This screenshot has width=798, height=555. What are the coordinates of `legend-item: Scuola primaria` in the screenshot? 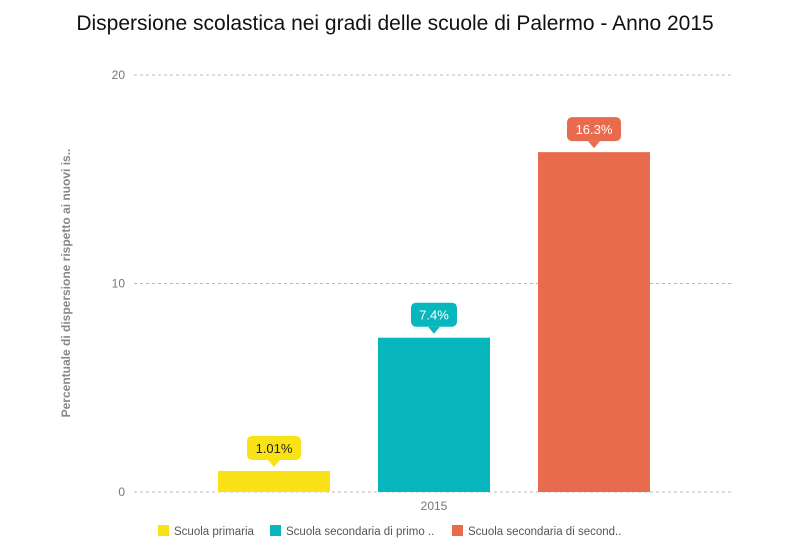 It's located at (206, 531).